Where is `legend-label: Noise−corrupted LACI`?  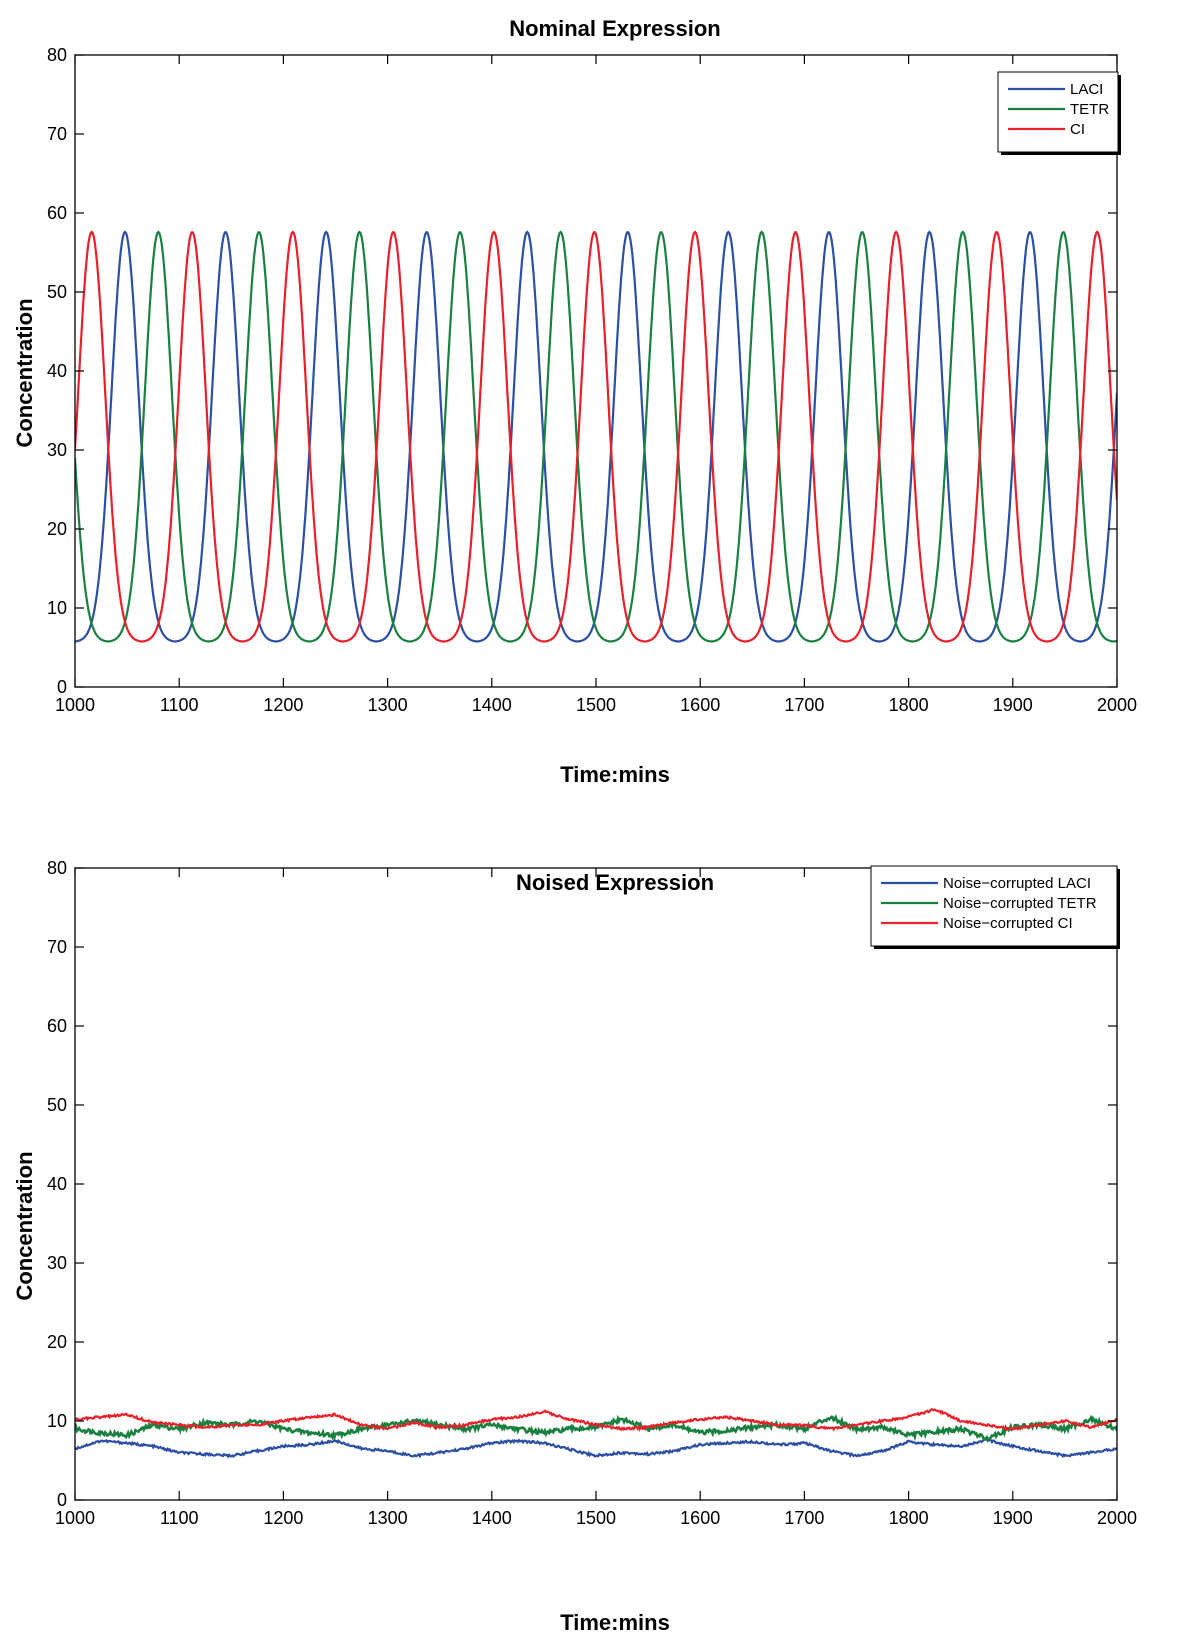 legend-label: Noise−corrupted LACI is located at coordinates (1017, 883).